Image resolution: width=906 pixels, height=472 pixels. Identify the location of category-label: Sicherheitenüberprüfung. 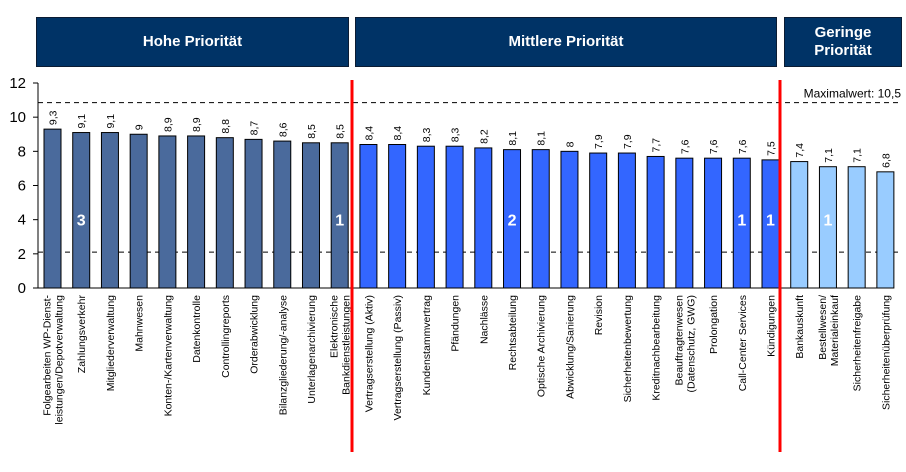
(886, 352).